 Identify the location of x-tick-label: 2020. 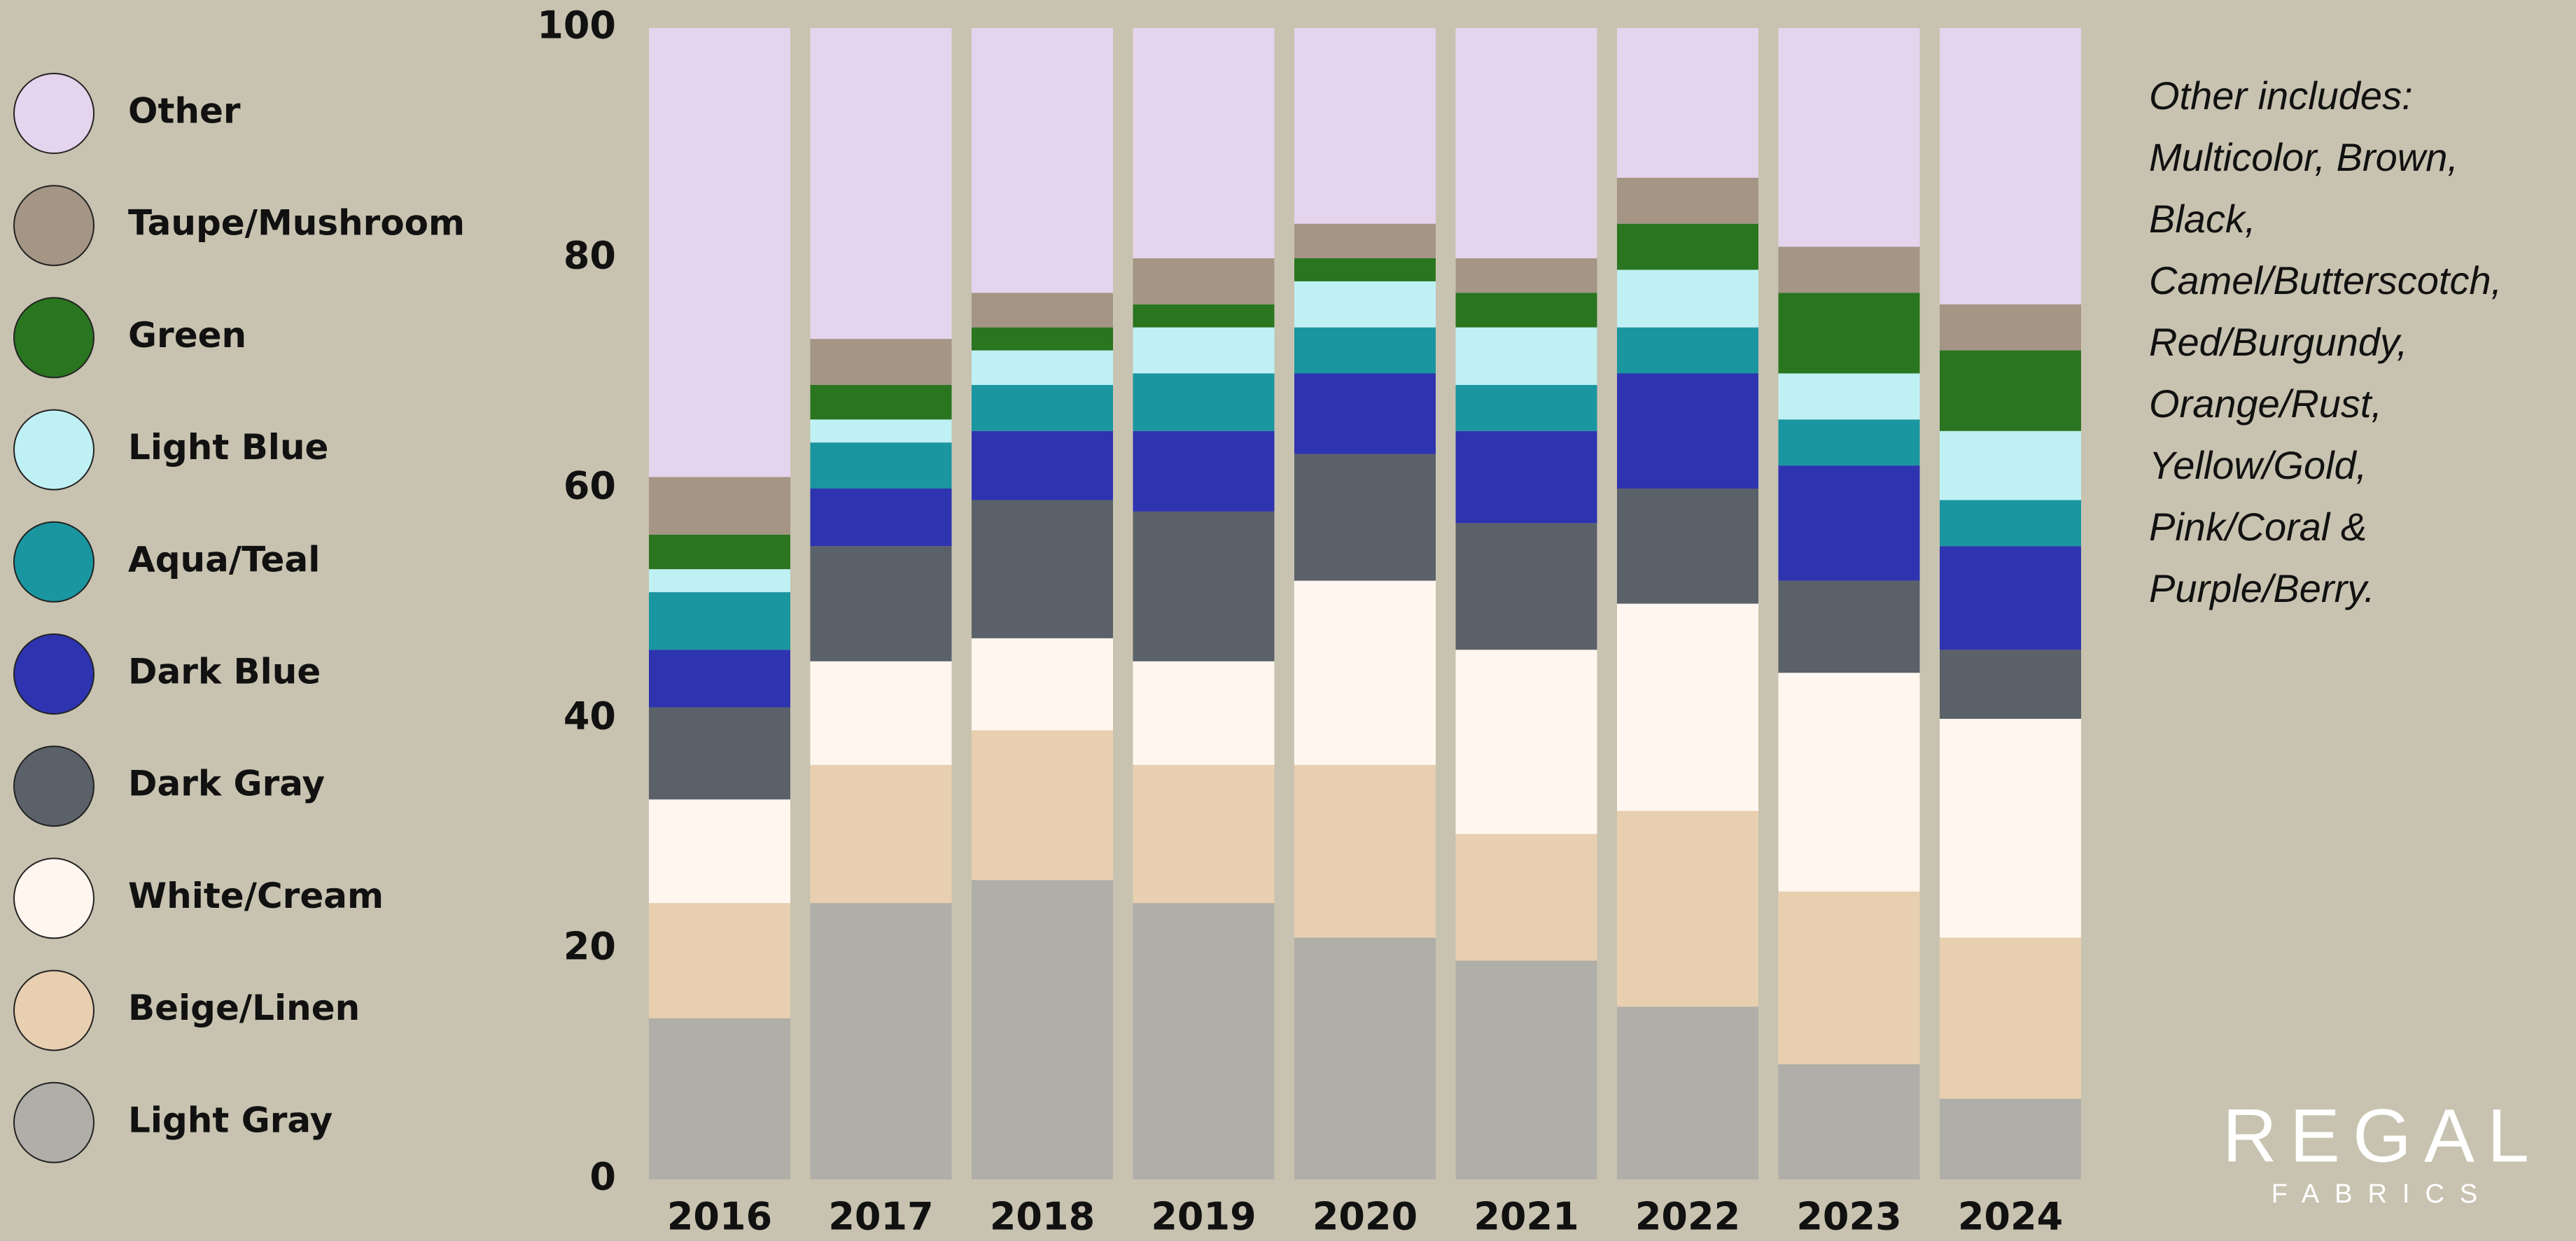
(1365, 1217).